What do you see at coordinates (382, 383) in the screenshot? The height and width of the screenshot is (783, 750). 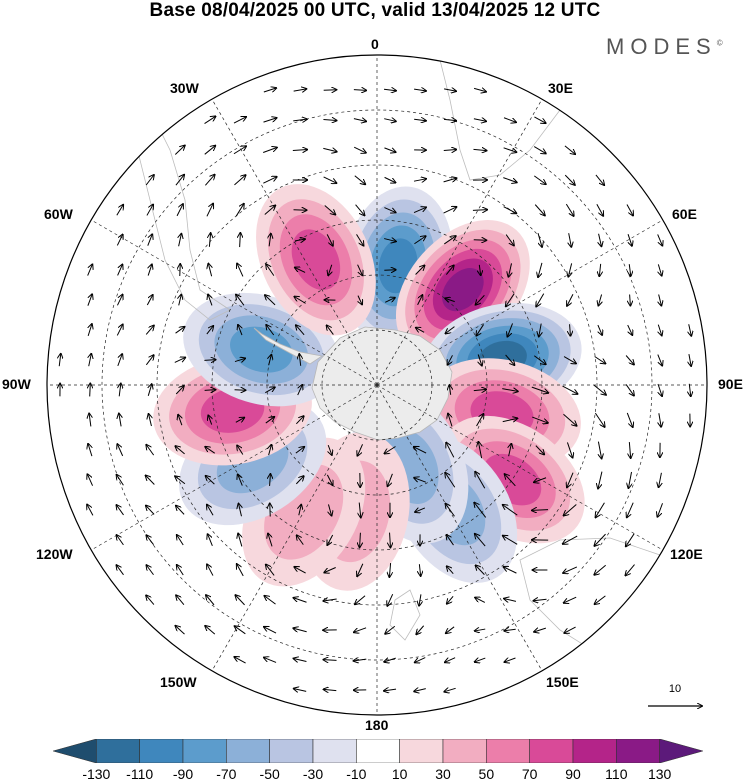 I see `antarctica-outline` at bounding box center [382, 383].